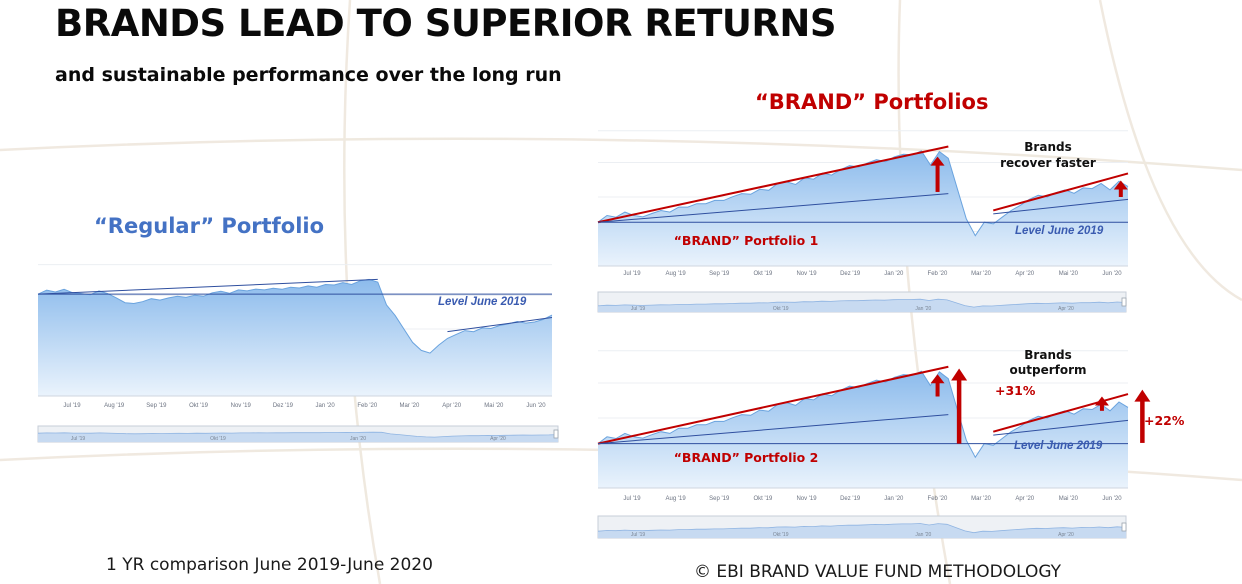 Image resolution: width=1242 pixels, height=584 pixels. I want to click on comparison-footnote: 1 YR comparison June 2019-June 2020, so click(269, 565).